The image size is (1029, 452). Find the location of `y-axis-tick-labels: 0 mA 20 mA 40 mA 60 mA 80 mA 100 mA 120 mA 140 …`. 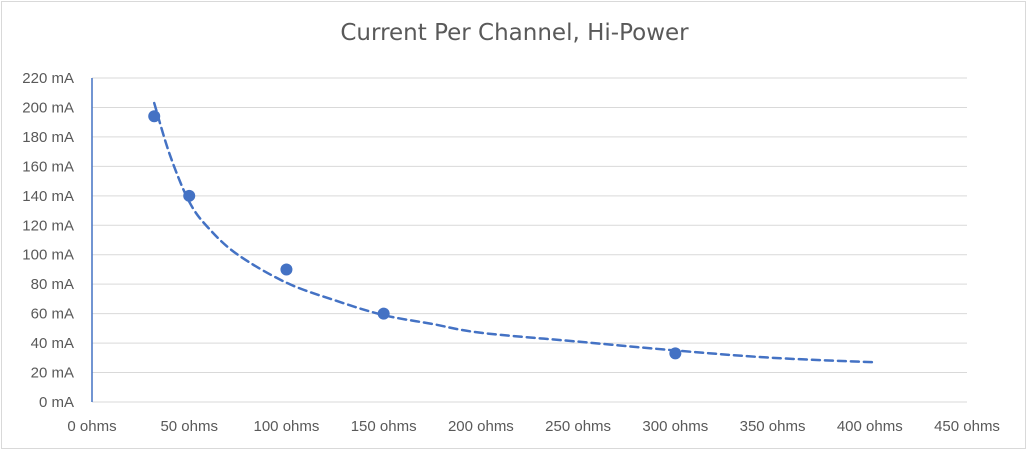

y-axis-tick-labels: 0 mA 20 mA 40 mA 60 mA 80 mA 100 mA 120 mA 140 … is located at coordinates (48, 240).